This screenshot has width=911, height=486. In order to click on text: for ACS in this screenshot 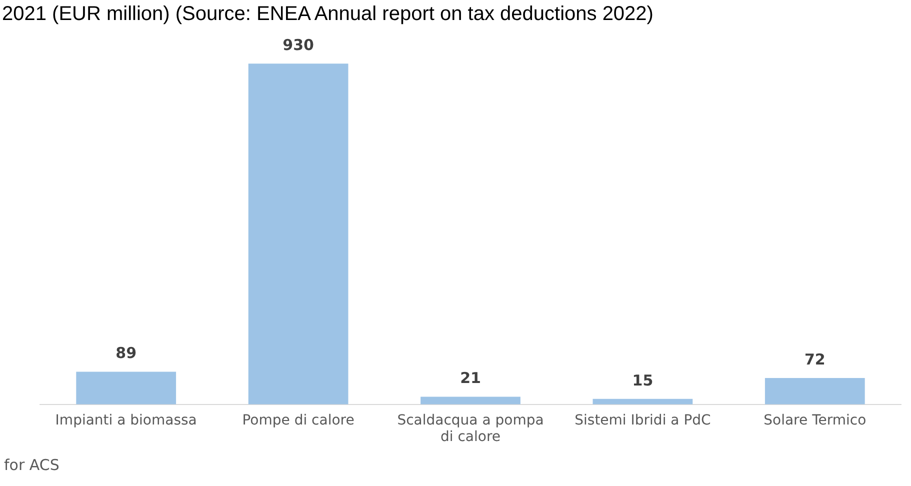, I will do `click(32, 465)`.